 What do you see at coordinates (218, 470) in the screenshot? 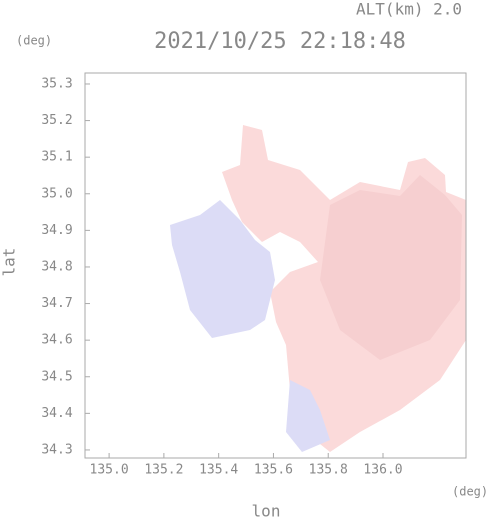
I see `x-tick-label: 135.4` at bounding box center [218, 470].